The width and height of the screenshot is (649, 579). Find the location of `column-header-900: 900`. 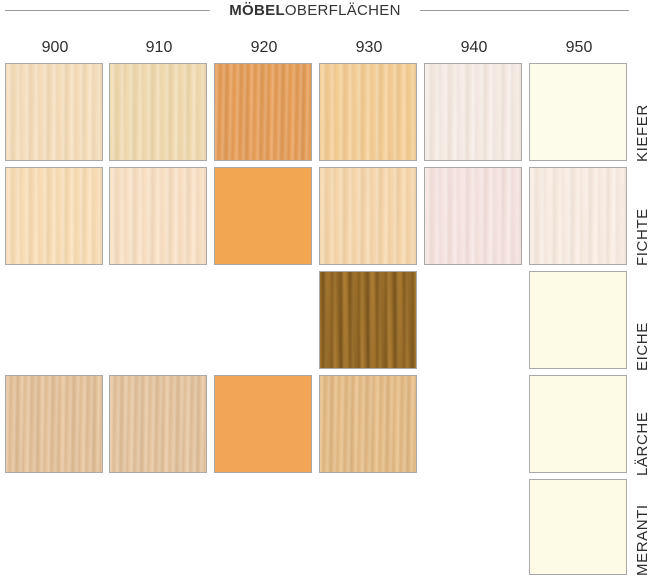

column-header-900: 900 is located at coordinates (55, 47).